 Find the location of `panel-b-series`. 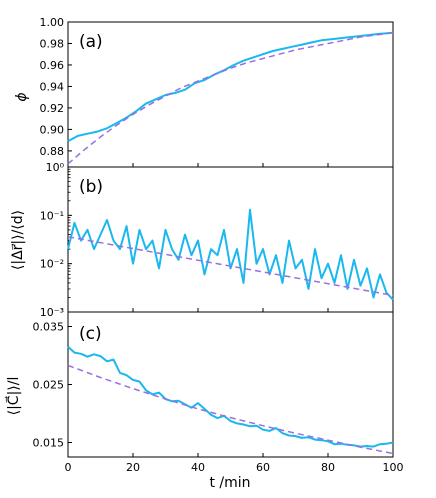

panel-b-series is located at coordinates (230, 254).